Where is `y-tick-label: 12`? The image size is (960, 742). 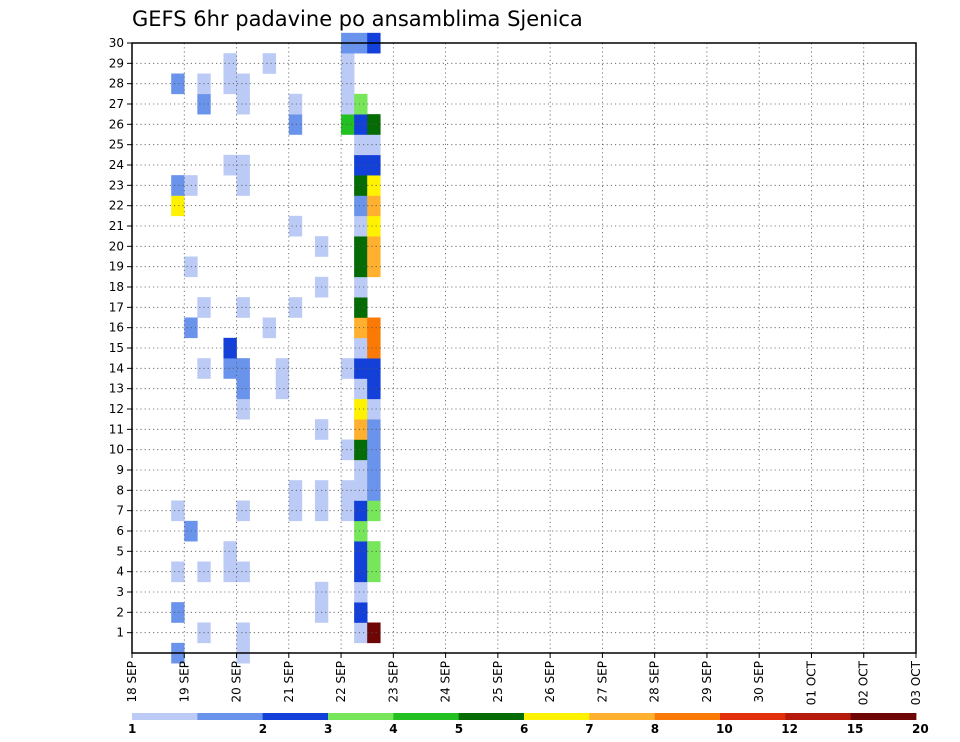 y-tick-label: 12 is located at coordinates (116, 409).